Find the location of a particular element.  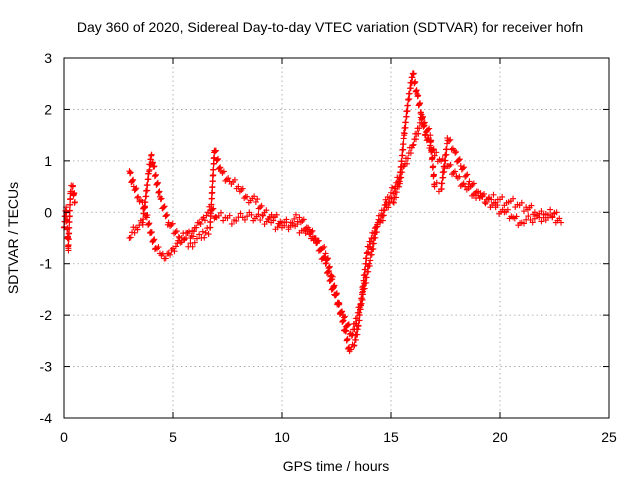

y-tick-label: -3 is located at coordinates (46, 367).